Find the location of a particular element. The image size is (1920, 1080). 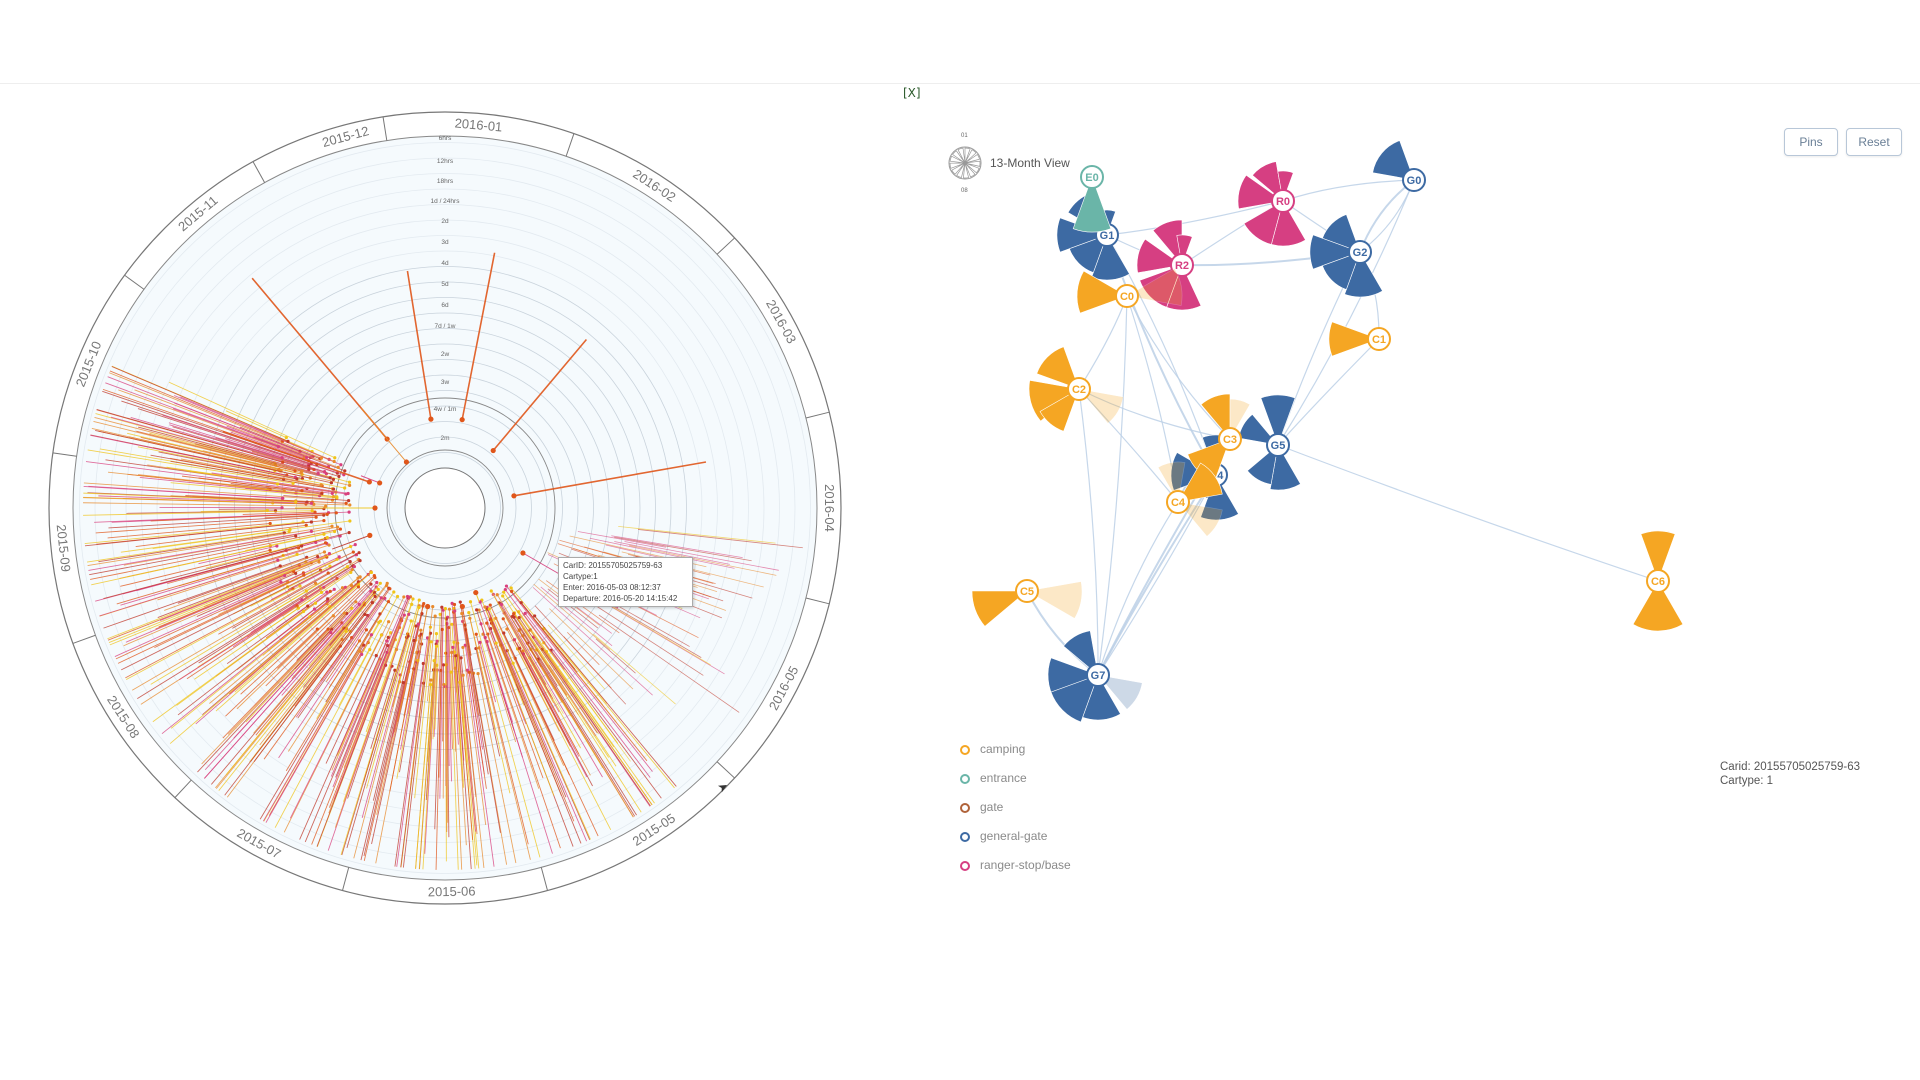

network-node-G5: G5 is located at coordinates (1269, 442).